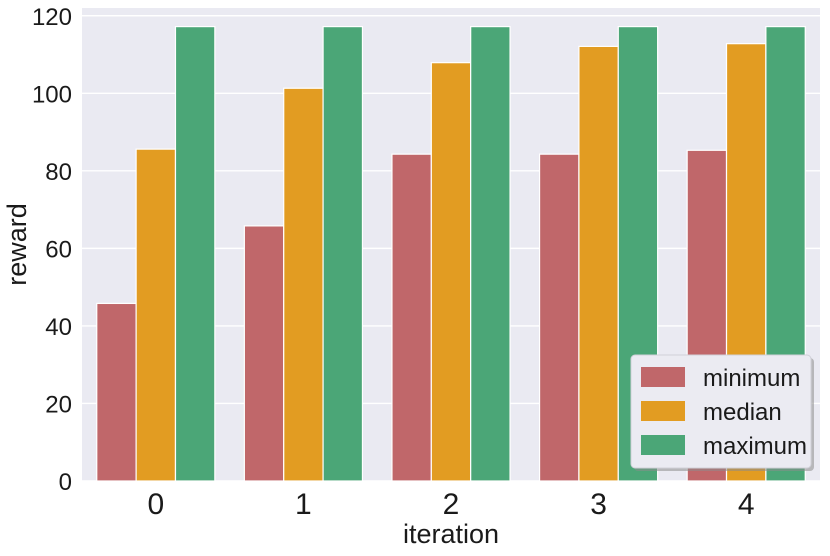 The height and width of the screenshot is (556, 830). Describe the element at coordinates (65, 482) in the screenshot. I see `y-tick-label: 0` at that location.